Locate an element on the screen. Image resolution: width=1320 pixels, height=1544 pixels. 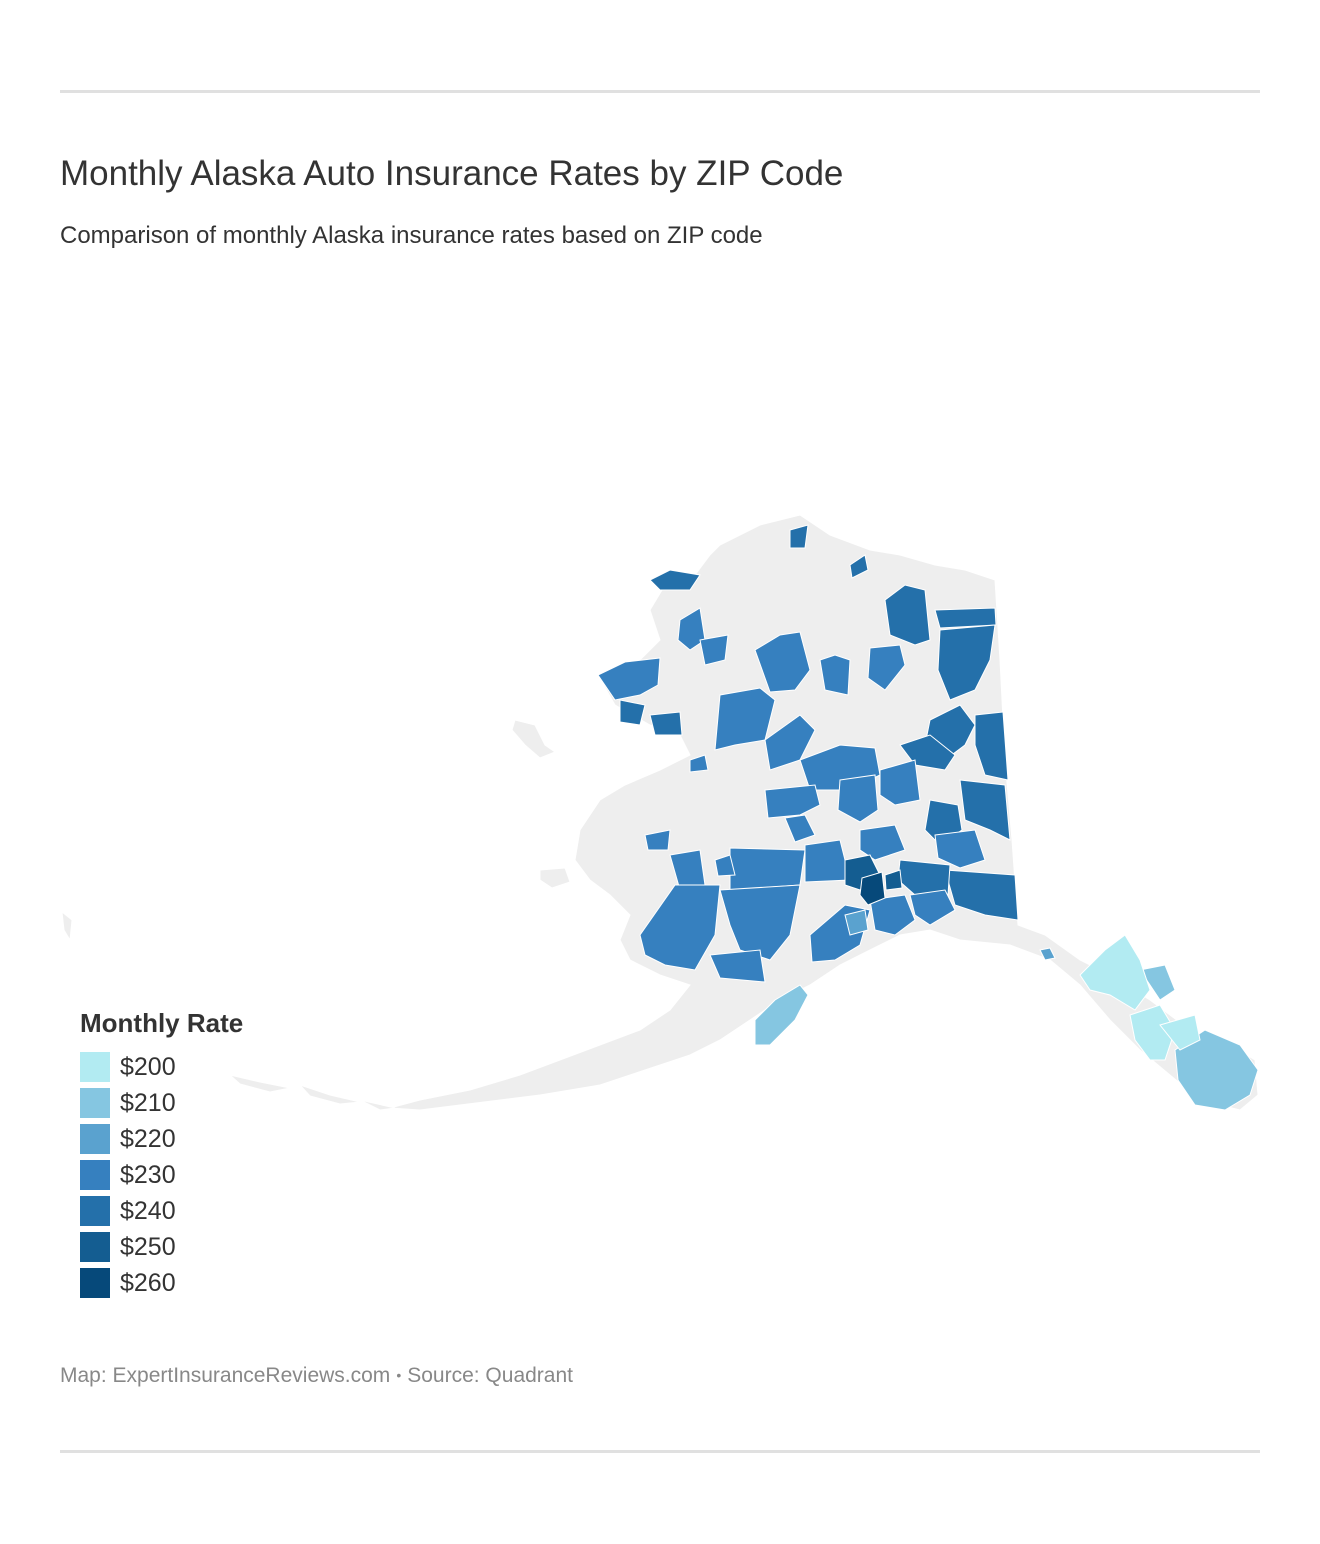
legend-item: $240 is located at coordinates (161, 1211).